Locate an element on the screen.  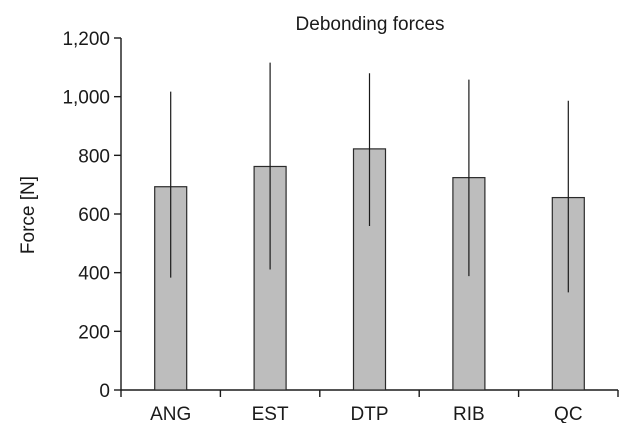
y-axis-label: Force [N] is located at coordinates (28, 215).